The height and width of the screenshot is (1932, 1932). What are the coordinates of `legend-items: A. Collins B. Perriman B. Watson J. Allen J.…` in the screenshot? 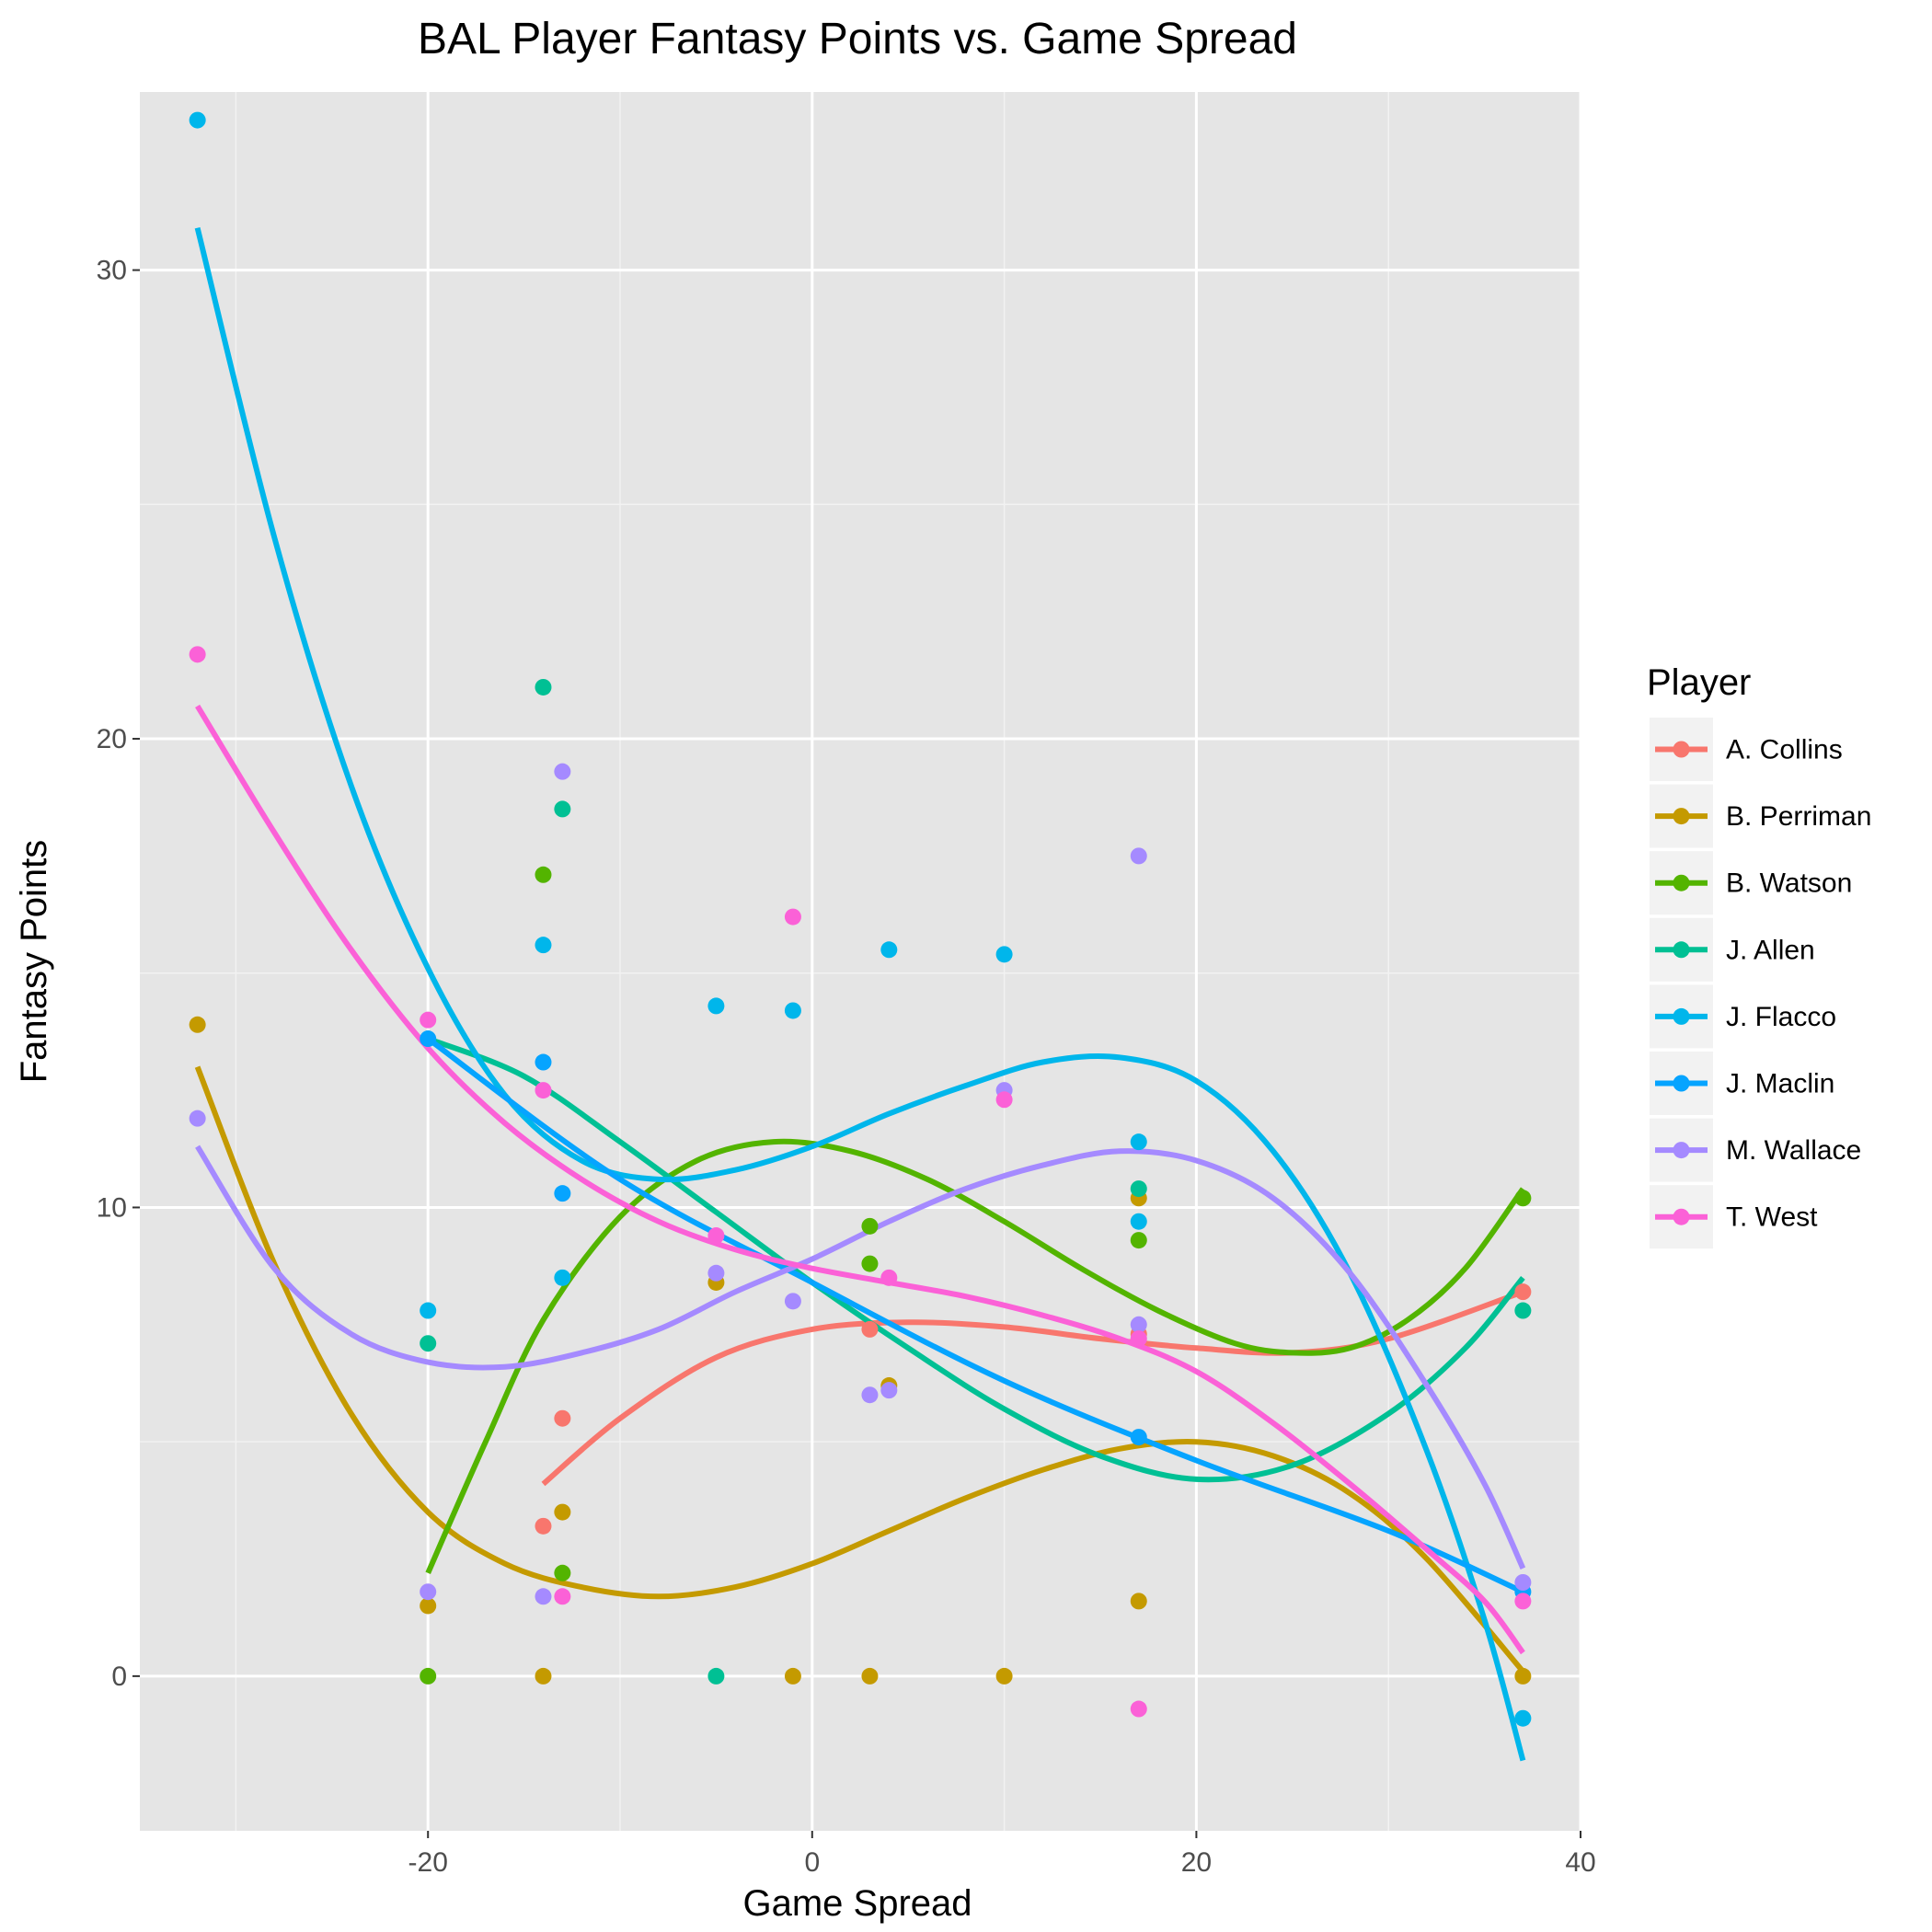 It's located at (1760, 983).